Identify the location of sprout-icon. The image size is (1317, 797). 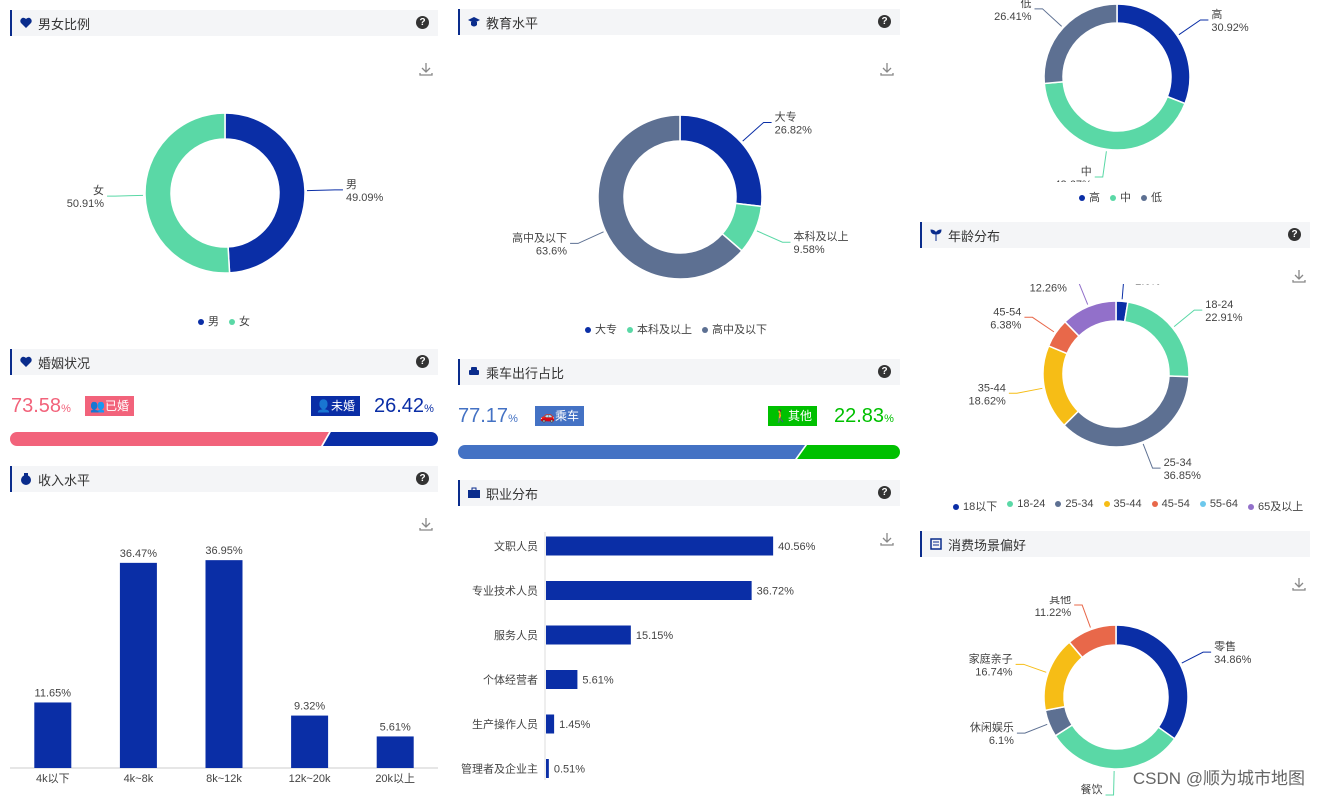
(936, 235).